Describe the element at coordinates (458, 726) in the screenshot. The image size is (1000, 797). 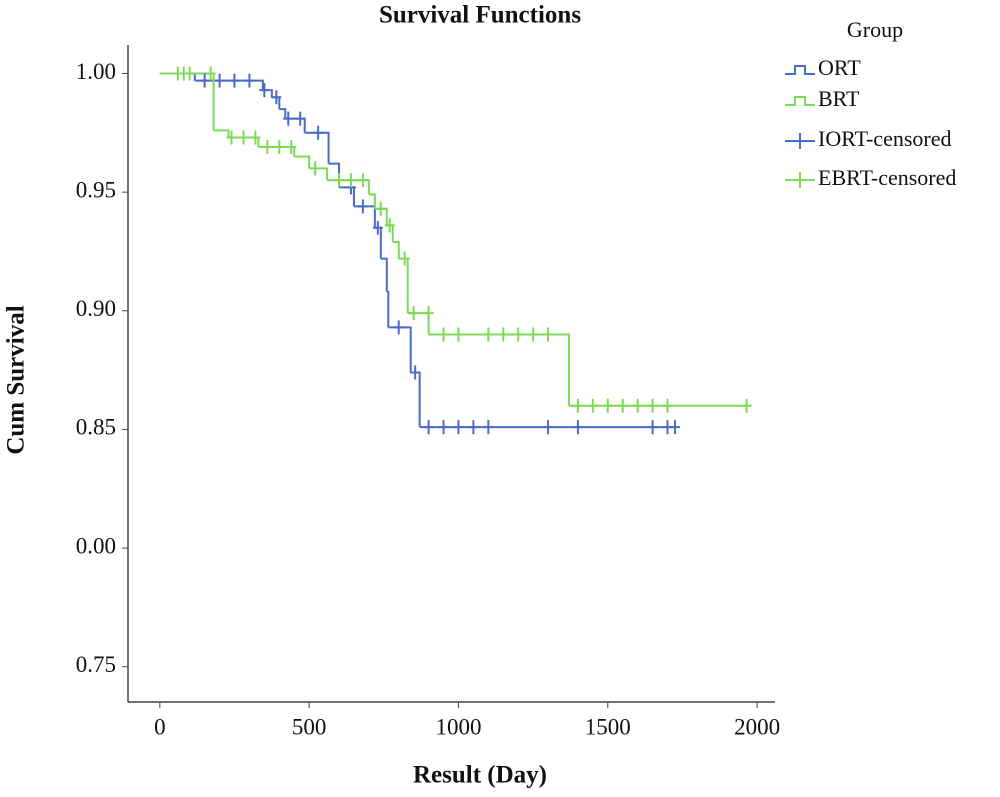
I see `x-tick-label: 1000` at that location.